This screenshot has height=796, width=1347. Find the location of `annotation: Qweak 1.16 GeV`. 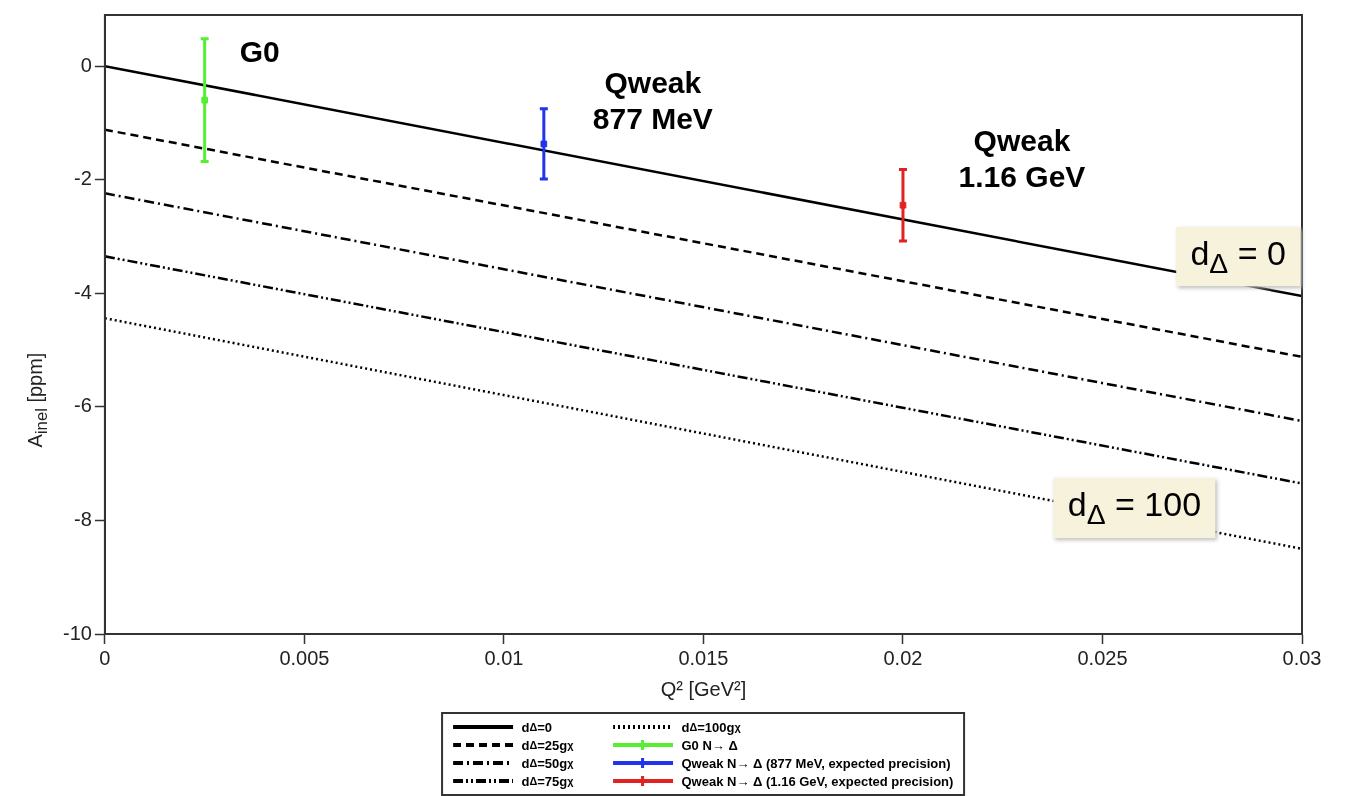

annotation: Qweak 1.16 GeV is located at coordinates (1022, 159).